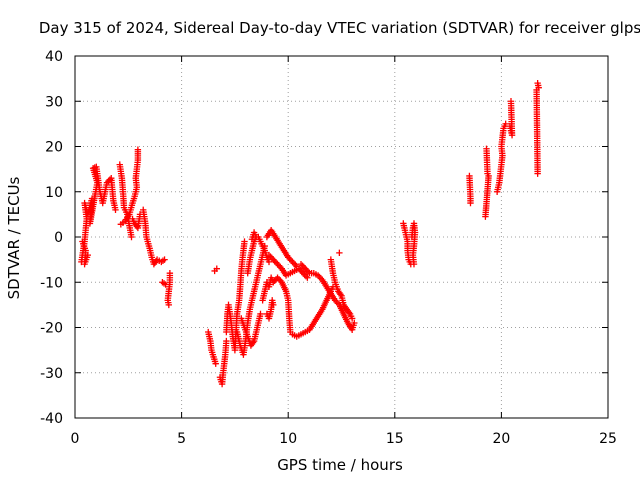  I want to click on x-tick-label: 20, so click(501, 439).